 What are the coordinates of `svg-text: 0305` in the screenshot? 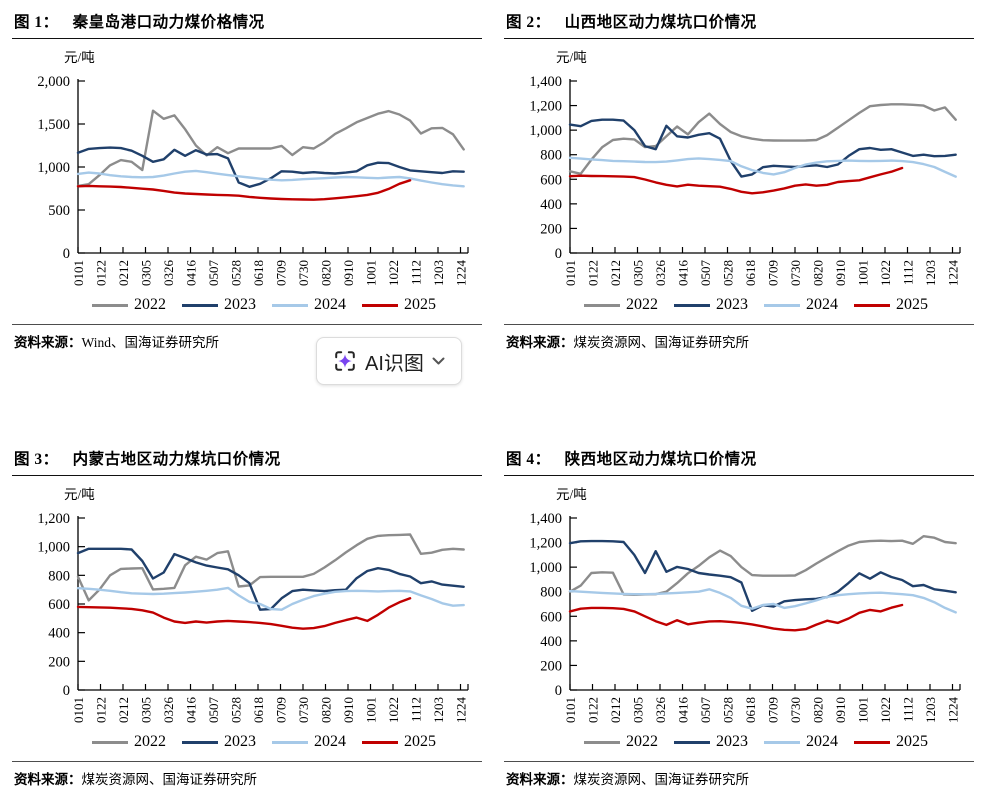 It's located at (146, 710).